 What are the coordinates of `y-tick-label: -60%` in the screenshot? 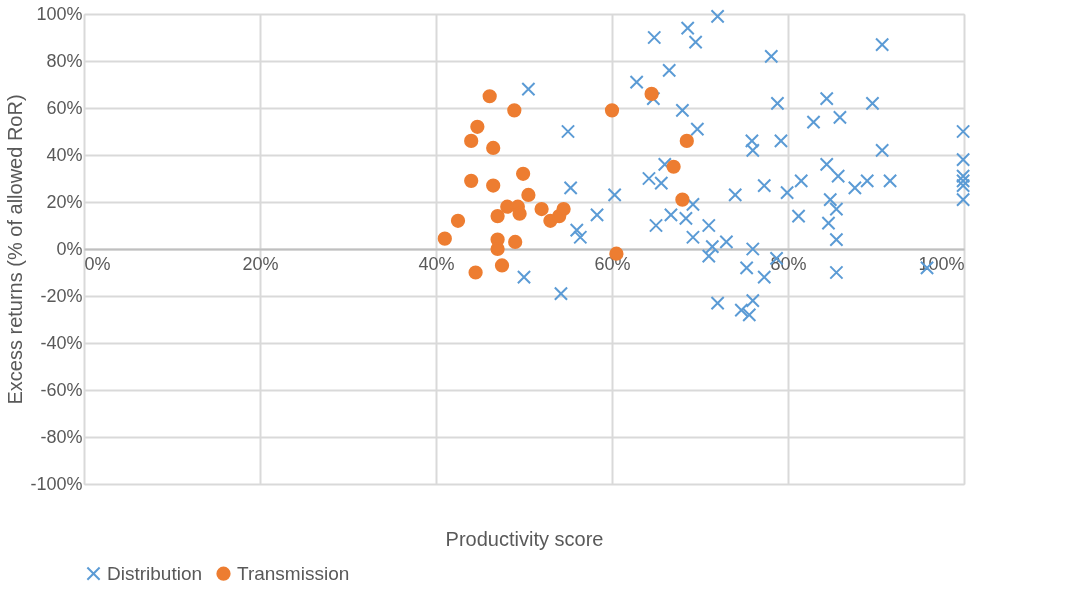 It's located at (61, 389).